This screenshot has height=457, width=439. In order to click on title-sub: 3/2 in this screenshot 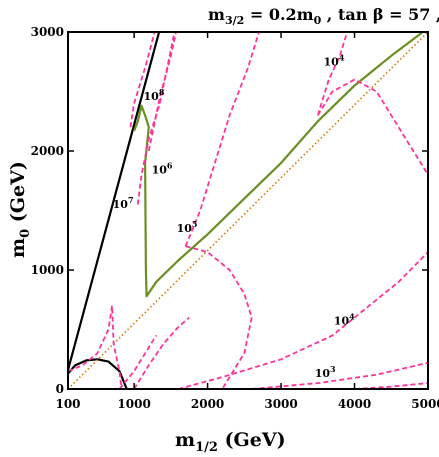, I will do `click(234, 20)`.